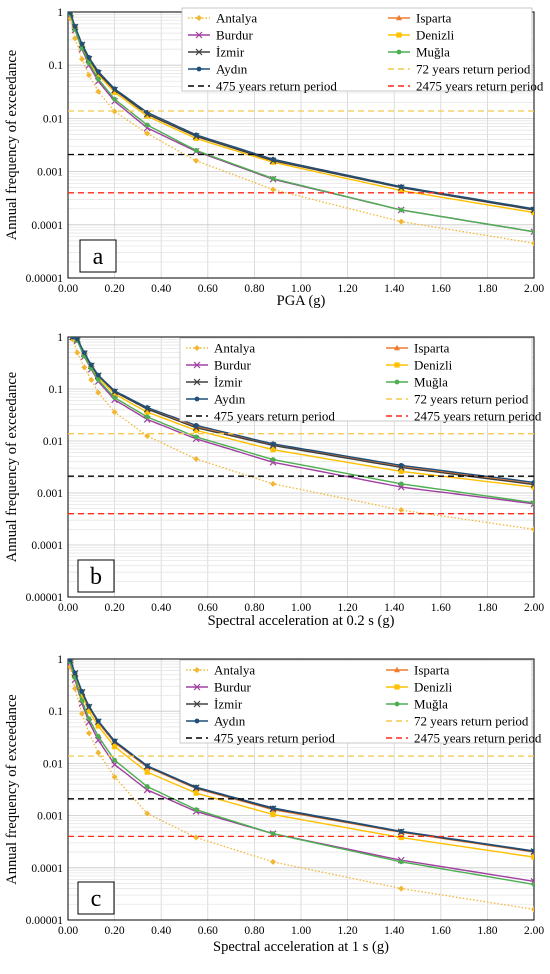 The height and width of the screenshot is (974, 550). Describe the element at coordinates (56, 66) in the screenshot. I see `y-tick-label: 0.1` at that location.